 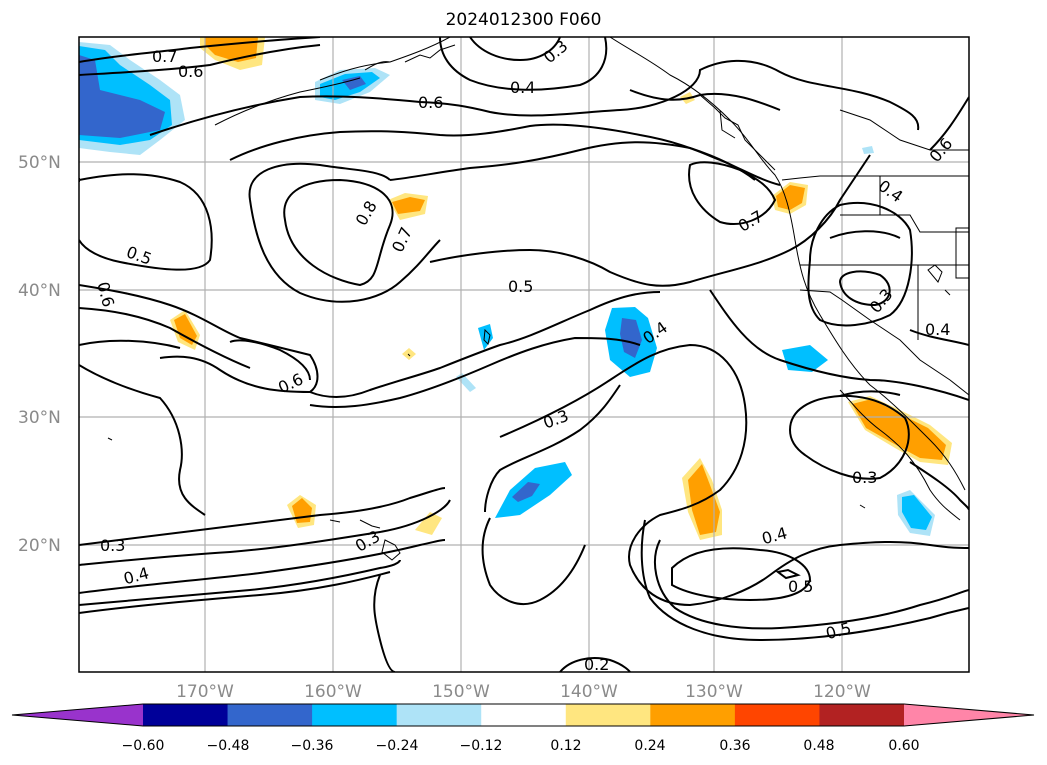 I want to click on map-title: 2024012300 F060, so click(x=523, y=20).